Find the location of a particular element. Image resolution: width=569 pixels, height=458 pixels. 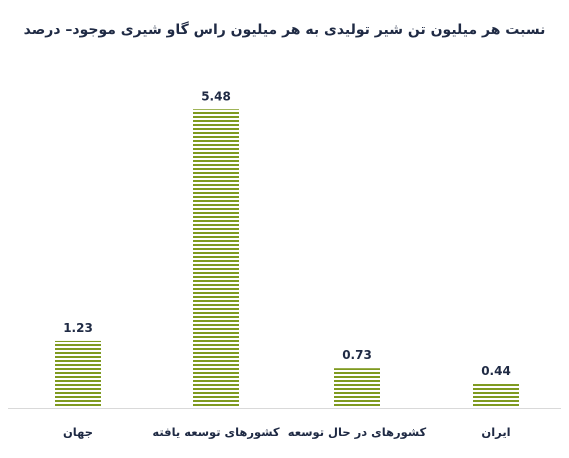

bar-value-label-1: 1.23 is located at coordinates (78, 328).